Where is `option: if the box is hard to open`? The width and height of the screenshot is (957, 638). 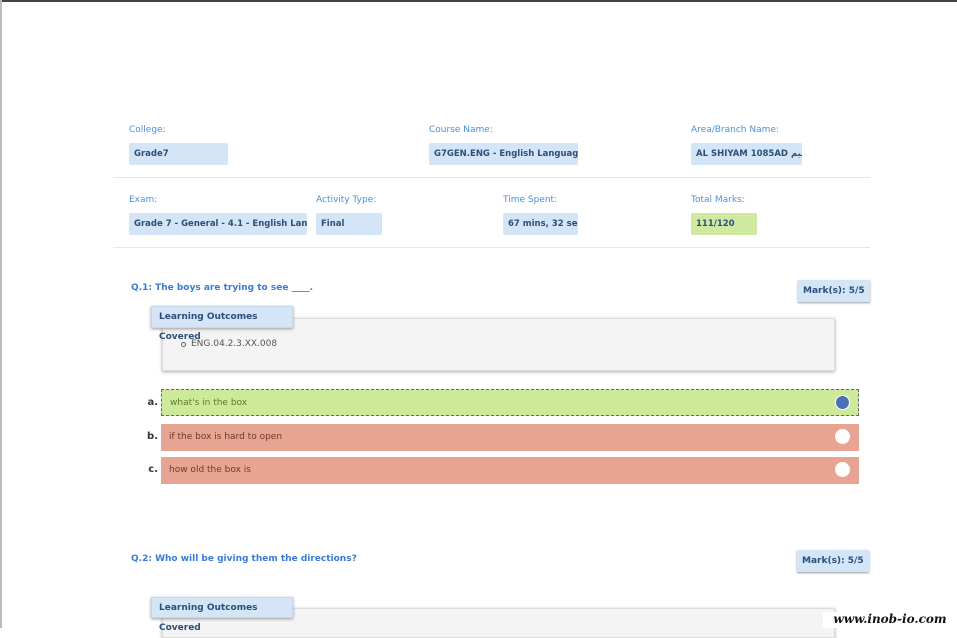
option: if the box is hard to open is located at coordinates (510, 437).